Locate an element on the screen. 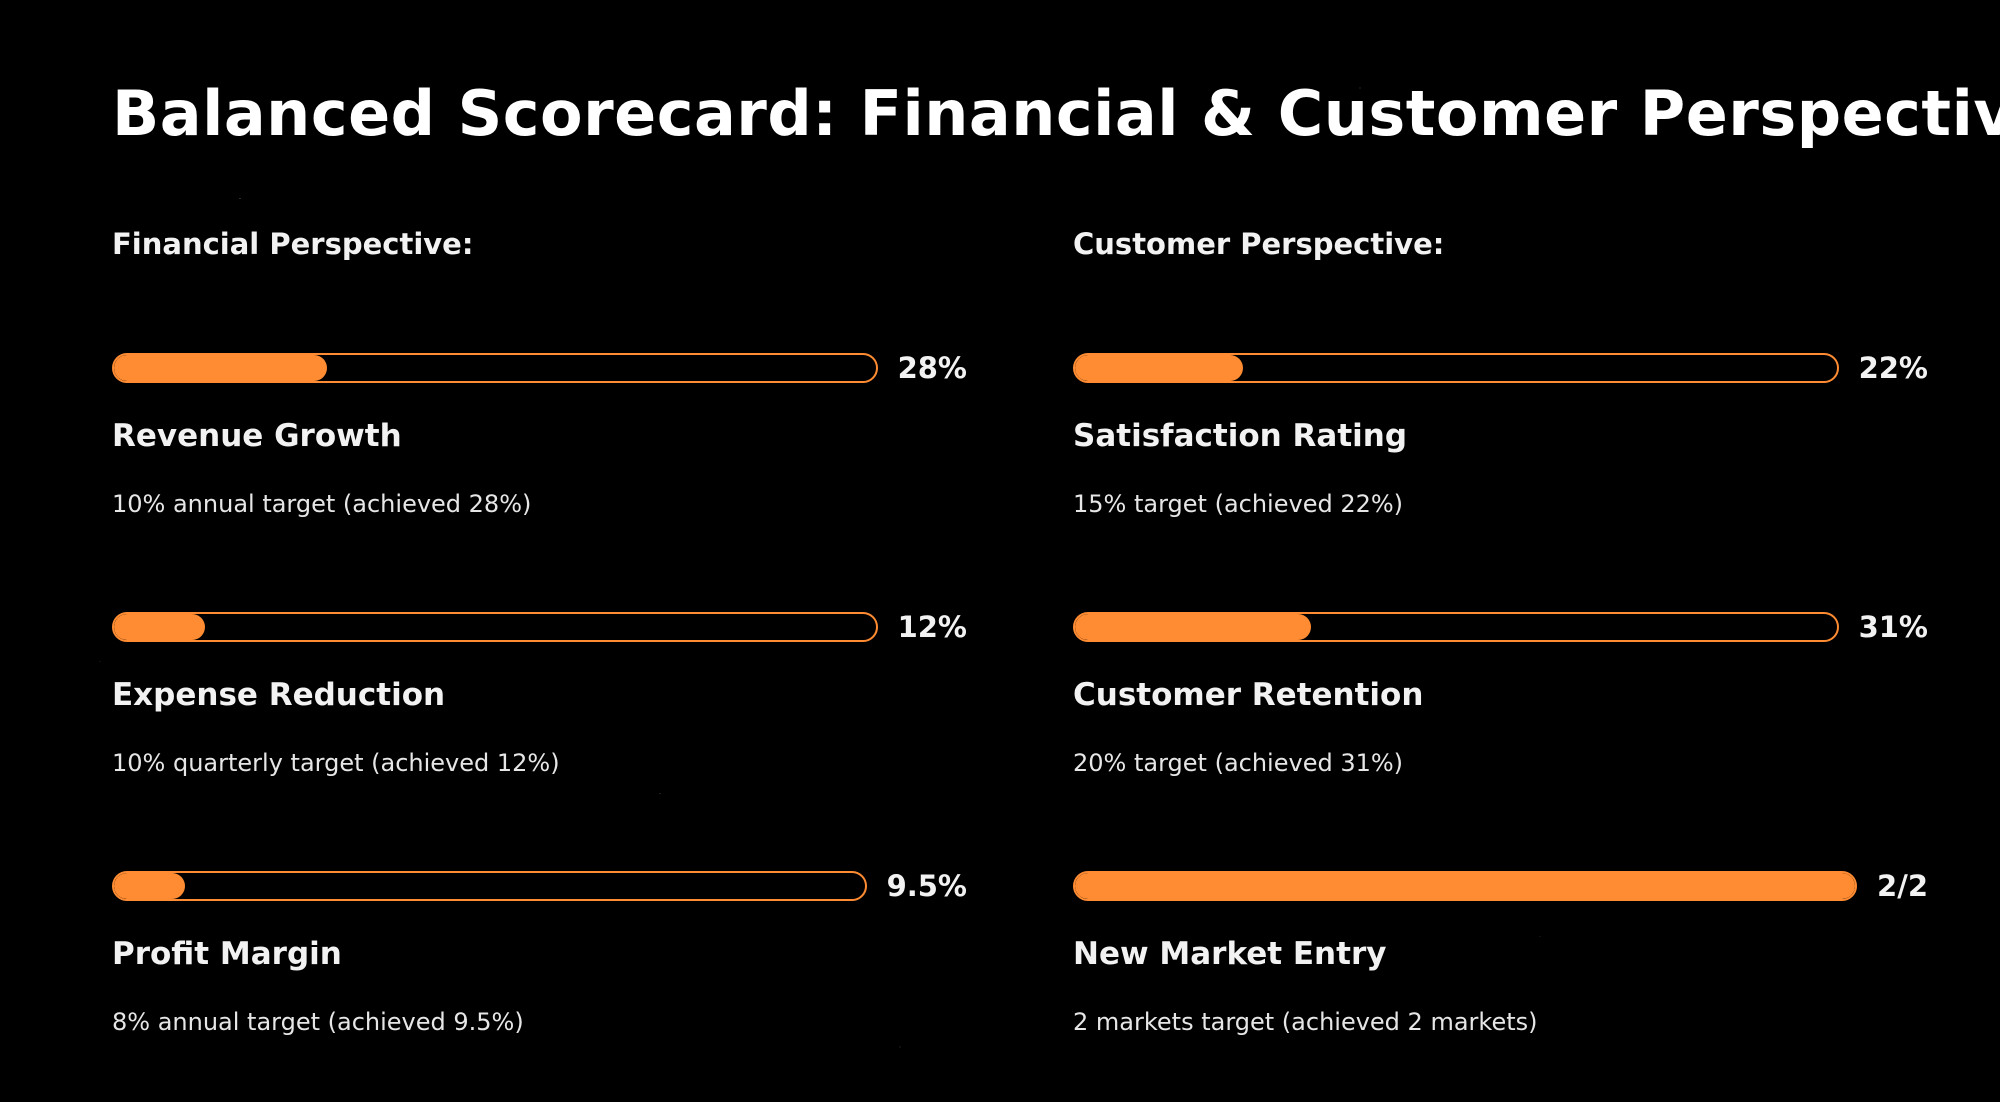 Image resolution: width=2000 pixels, height=1102 pixels. progress-value-label: 31% is located at coordinates (1893, 627).